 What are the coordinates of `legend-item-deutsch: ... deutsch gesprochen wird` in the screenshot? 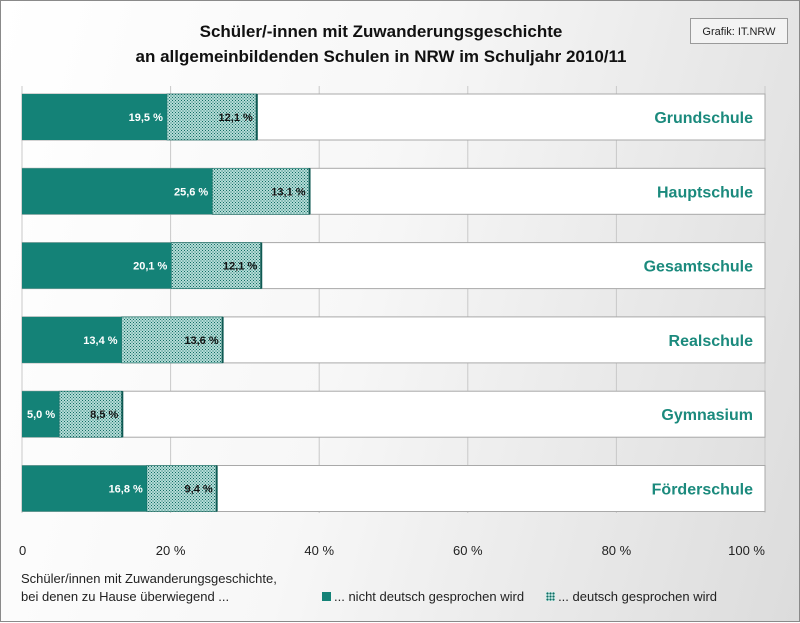 It's located at (631, 596).